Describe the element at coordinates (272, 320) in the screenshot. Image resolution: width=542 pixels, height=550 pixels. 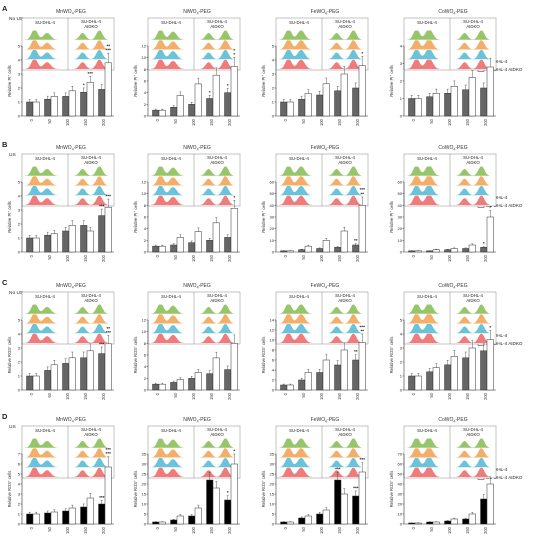
I see `y-tick-label: 14` at that location.